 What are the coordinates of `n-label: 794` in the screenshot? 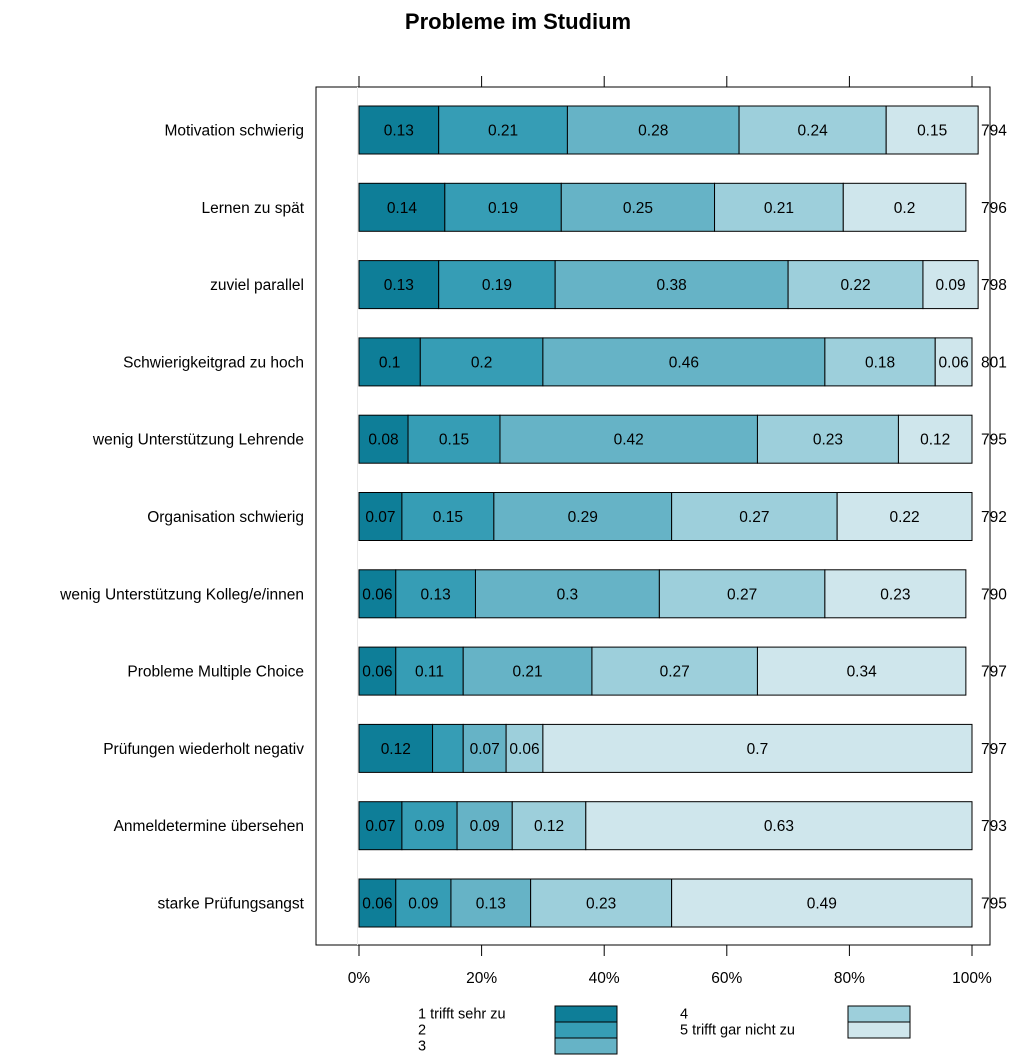 It's located at (994, 131).